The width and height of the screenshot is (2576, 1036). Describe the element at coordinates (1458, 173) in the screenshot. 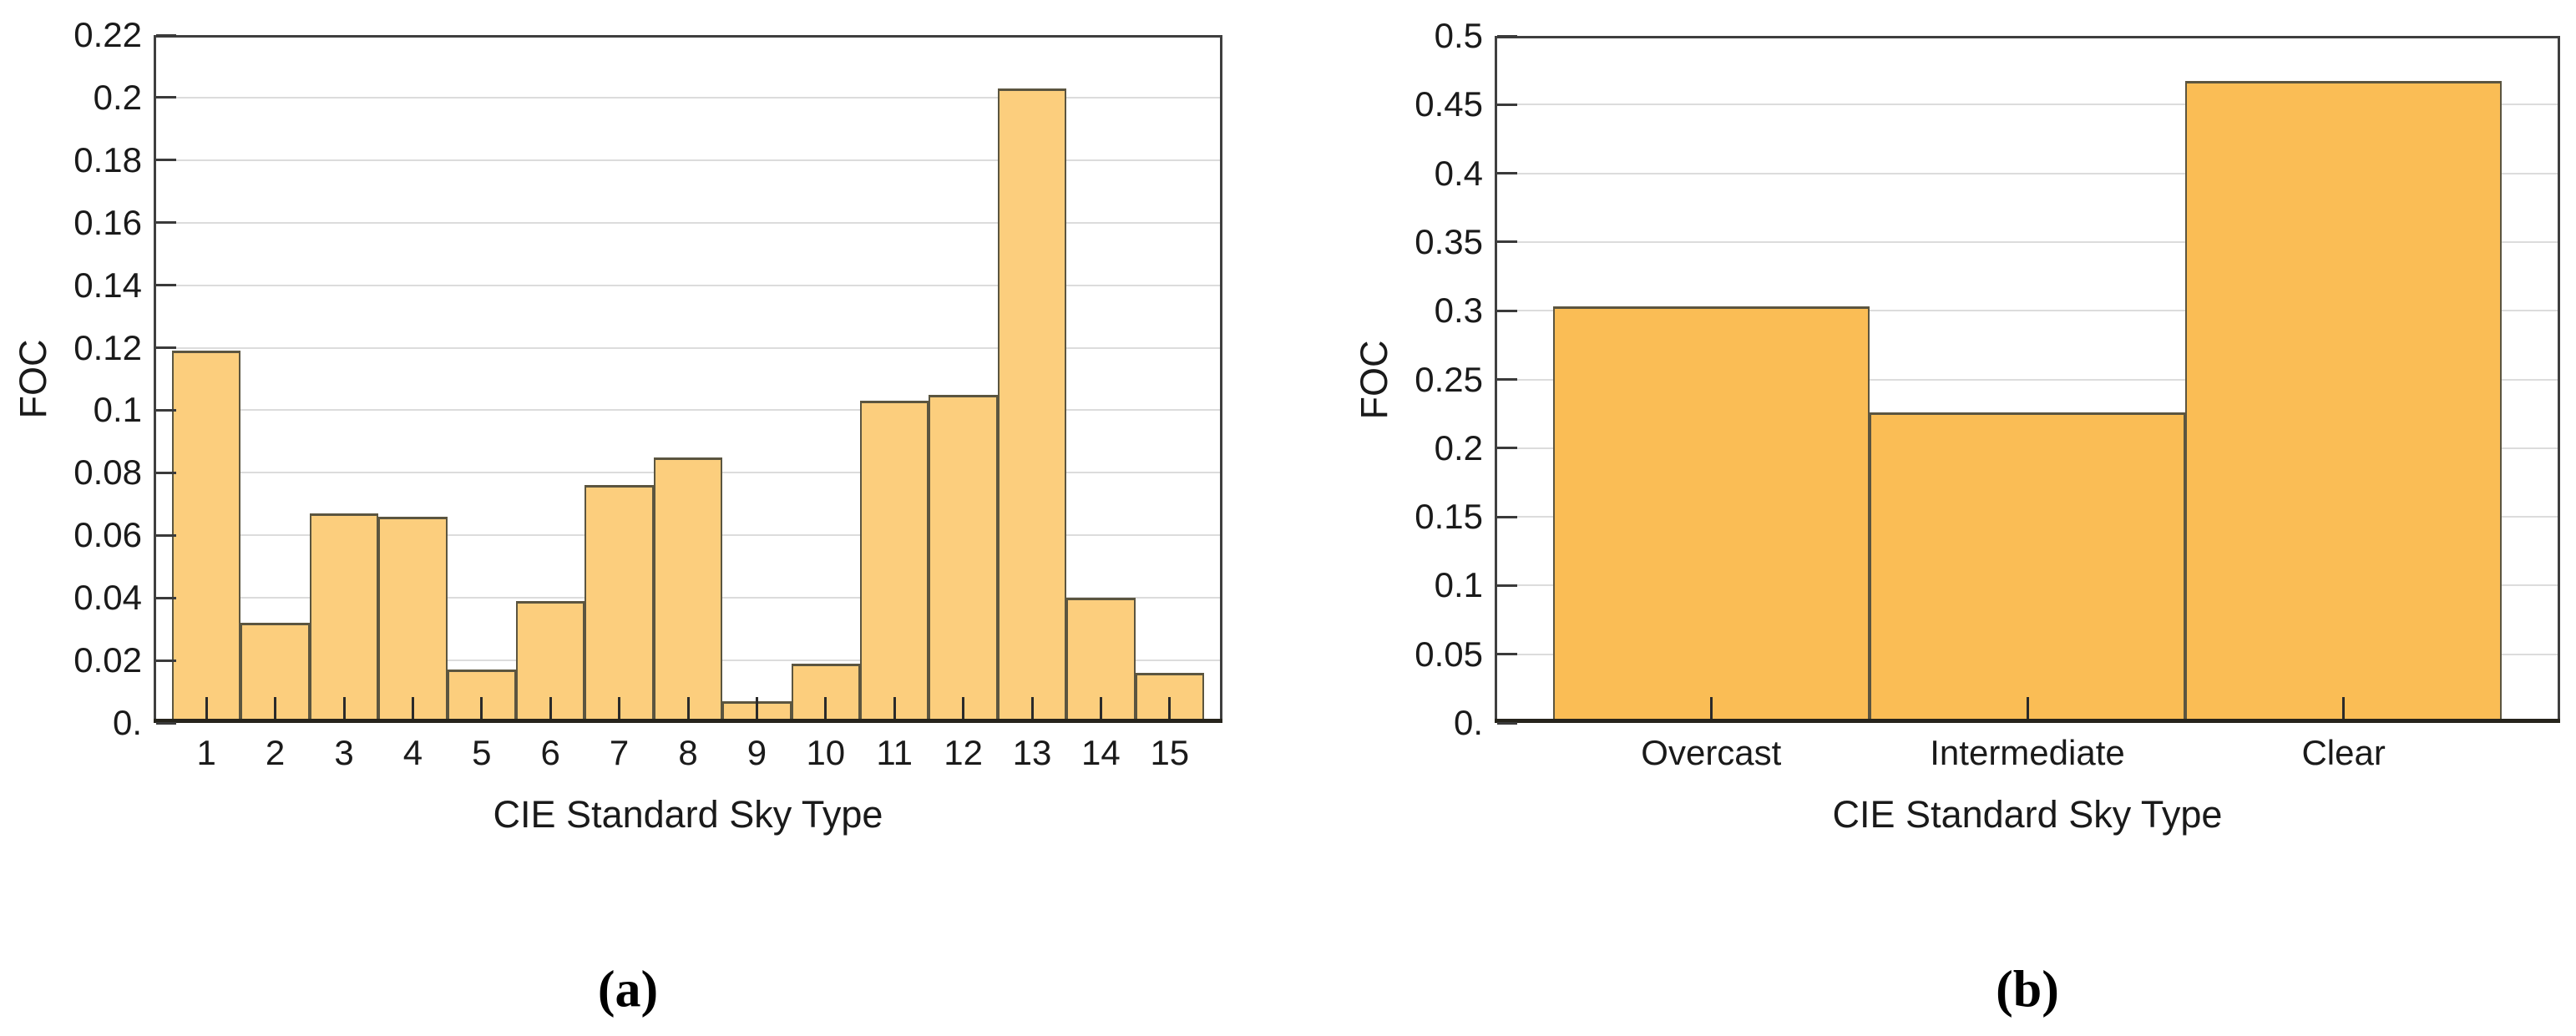

I see `y-tick-label: 0.4` at that location.